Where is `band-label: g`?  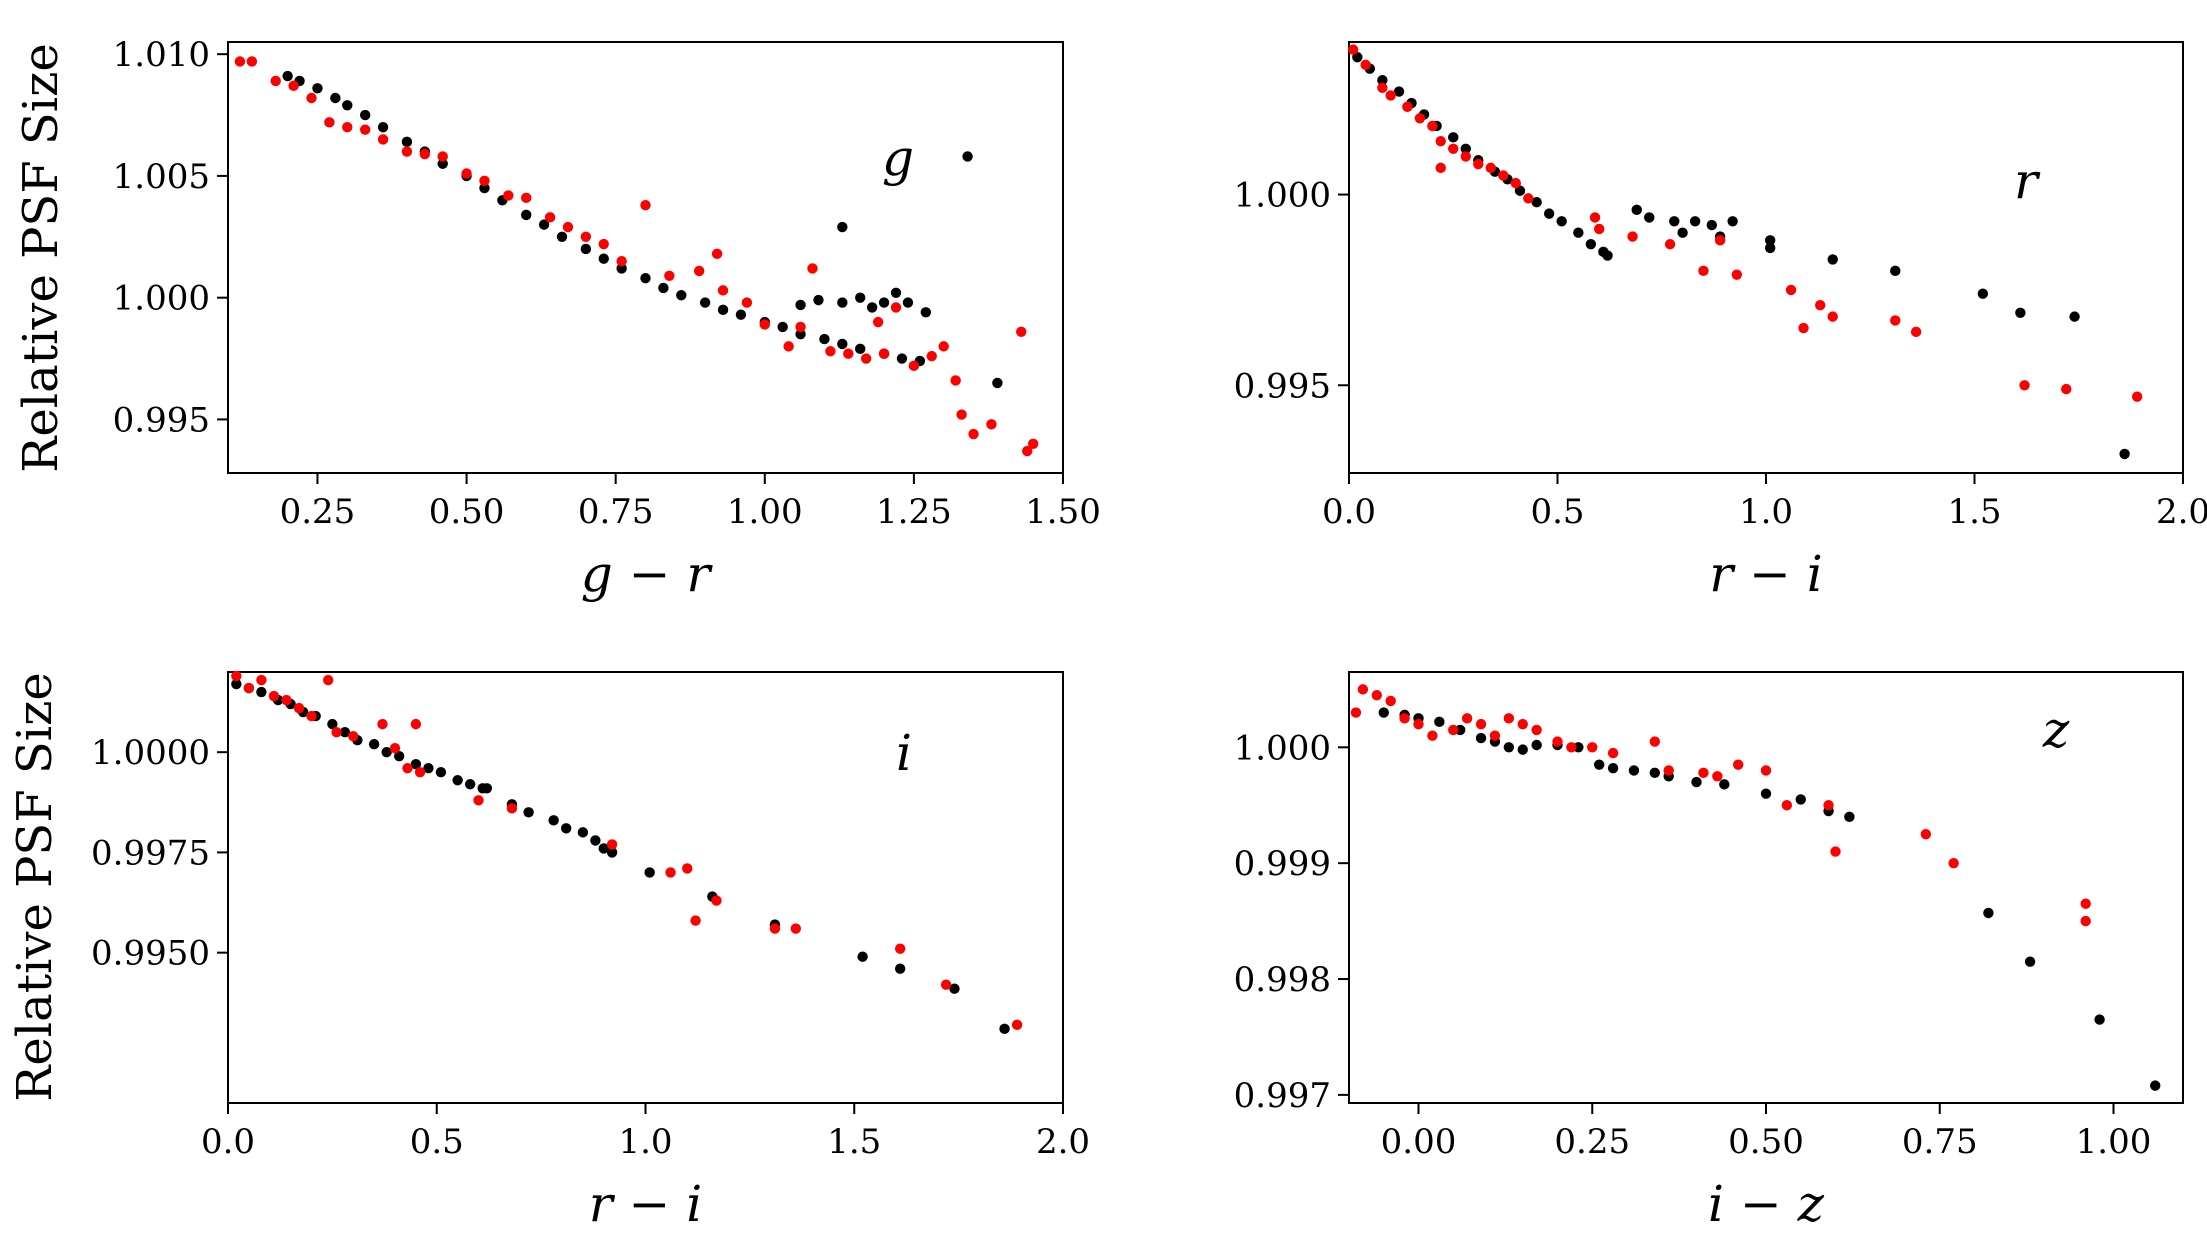 band-label: g is located at coordinates (898, 158).